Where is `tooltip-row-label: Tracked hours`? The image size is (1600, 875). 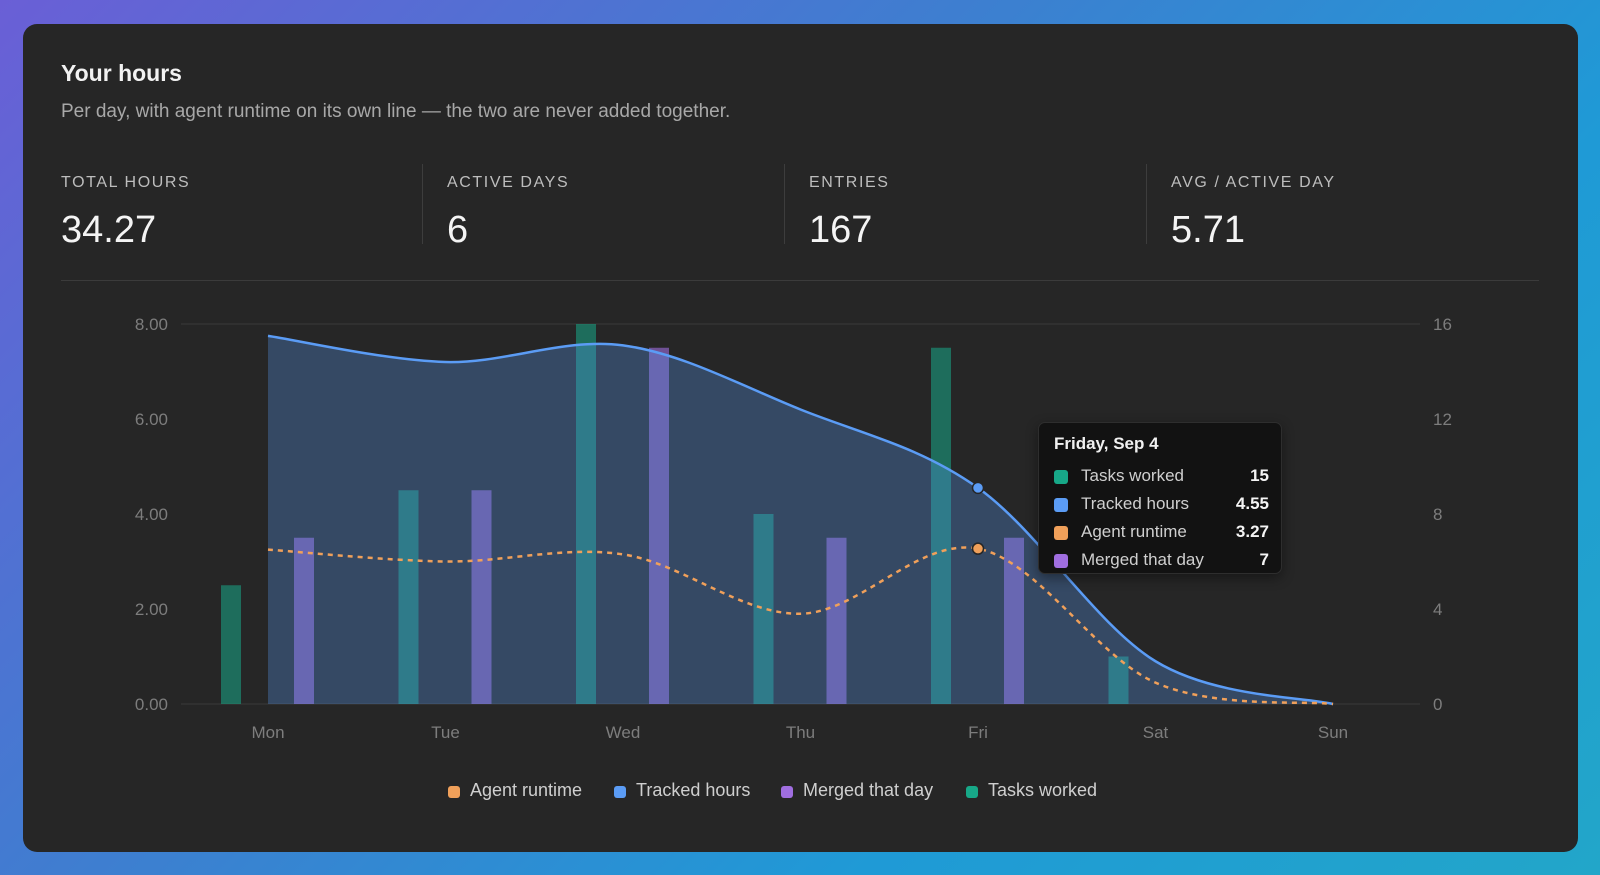
tooltip-row-label: Tracked hours is located at coordinates (1135, 503).